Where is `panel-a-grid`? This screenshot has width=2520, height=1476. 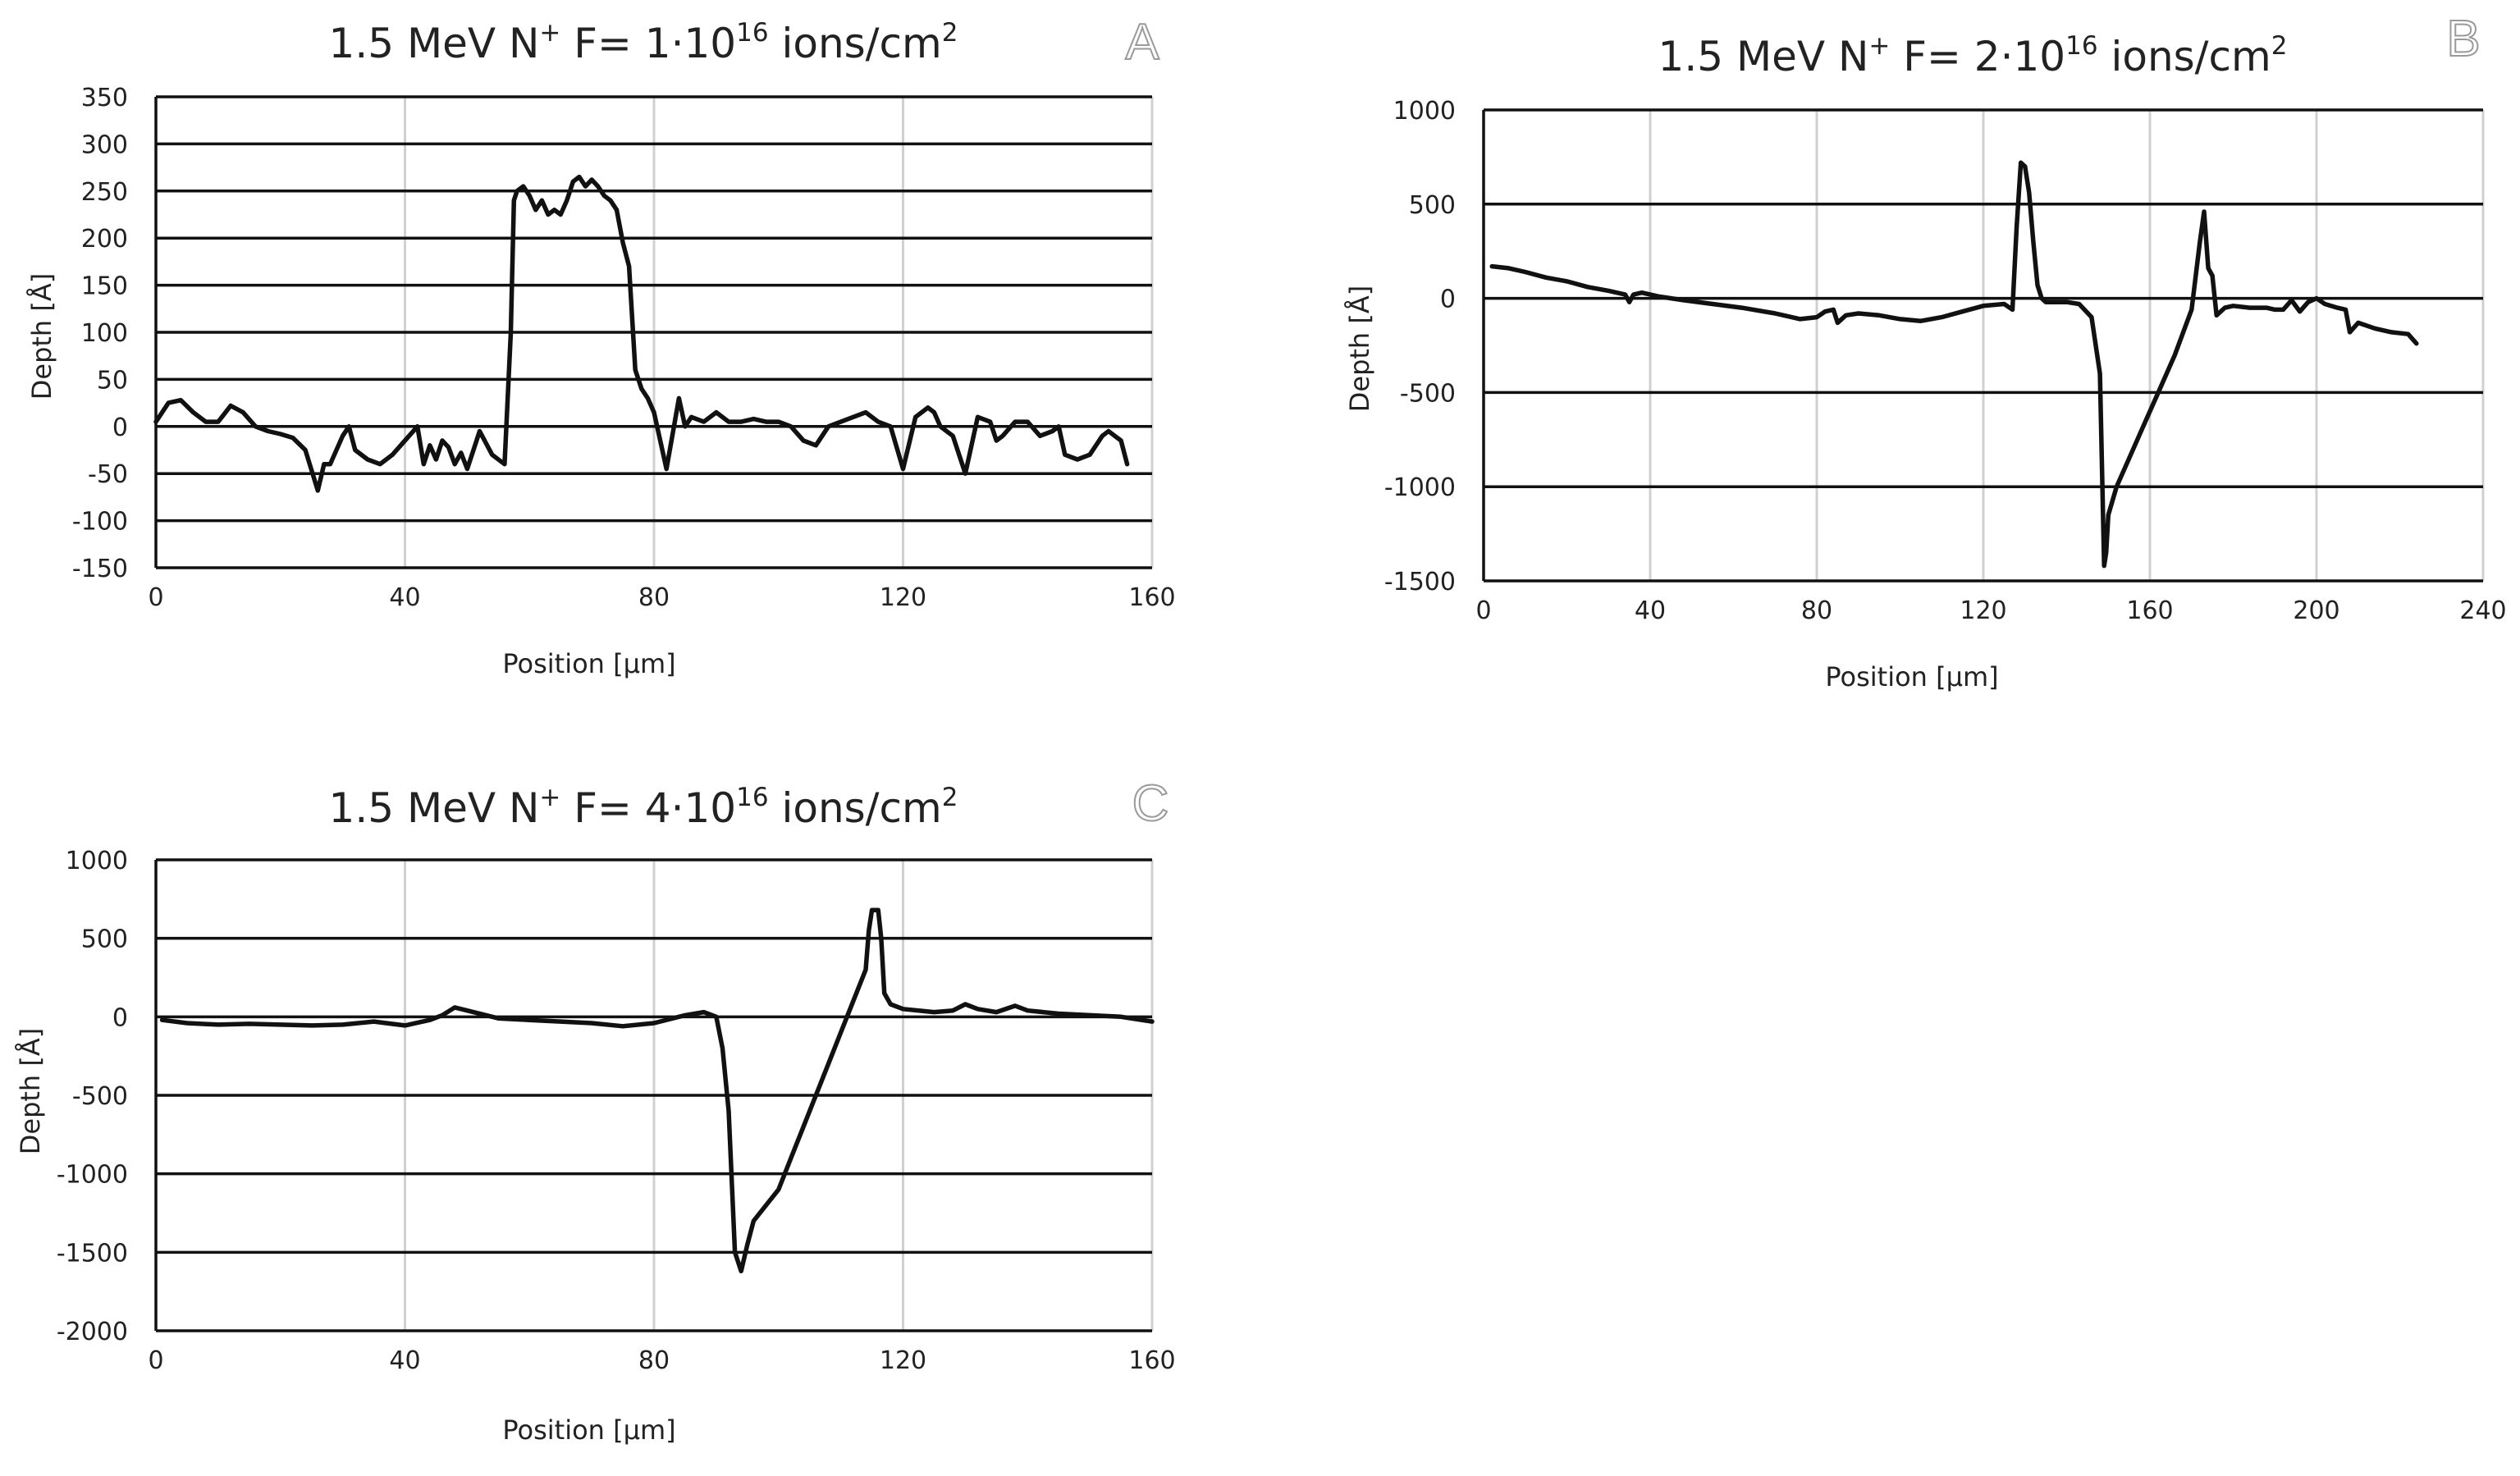 panel-a-grid is located at coordinates (654, 332).